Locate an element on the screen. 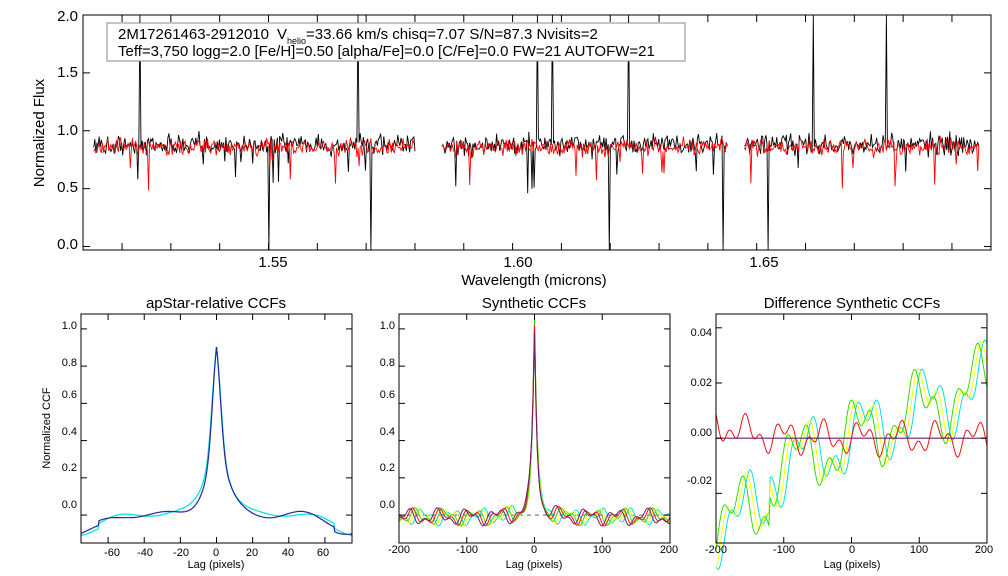 This screenshot has height=576, width=1008. difference-y-tick: 0.04 is located at coordinates (701, 333).